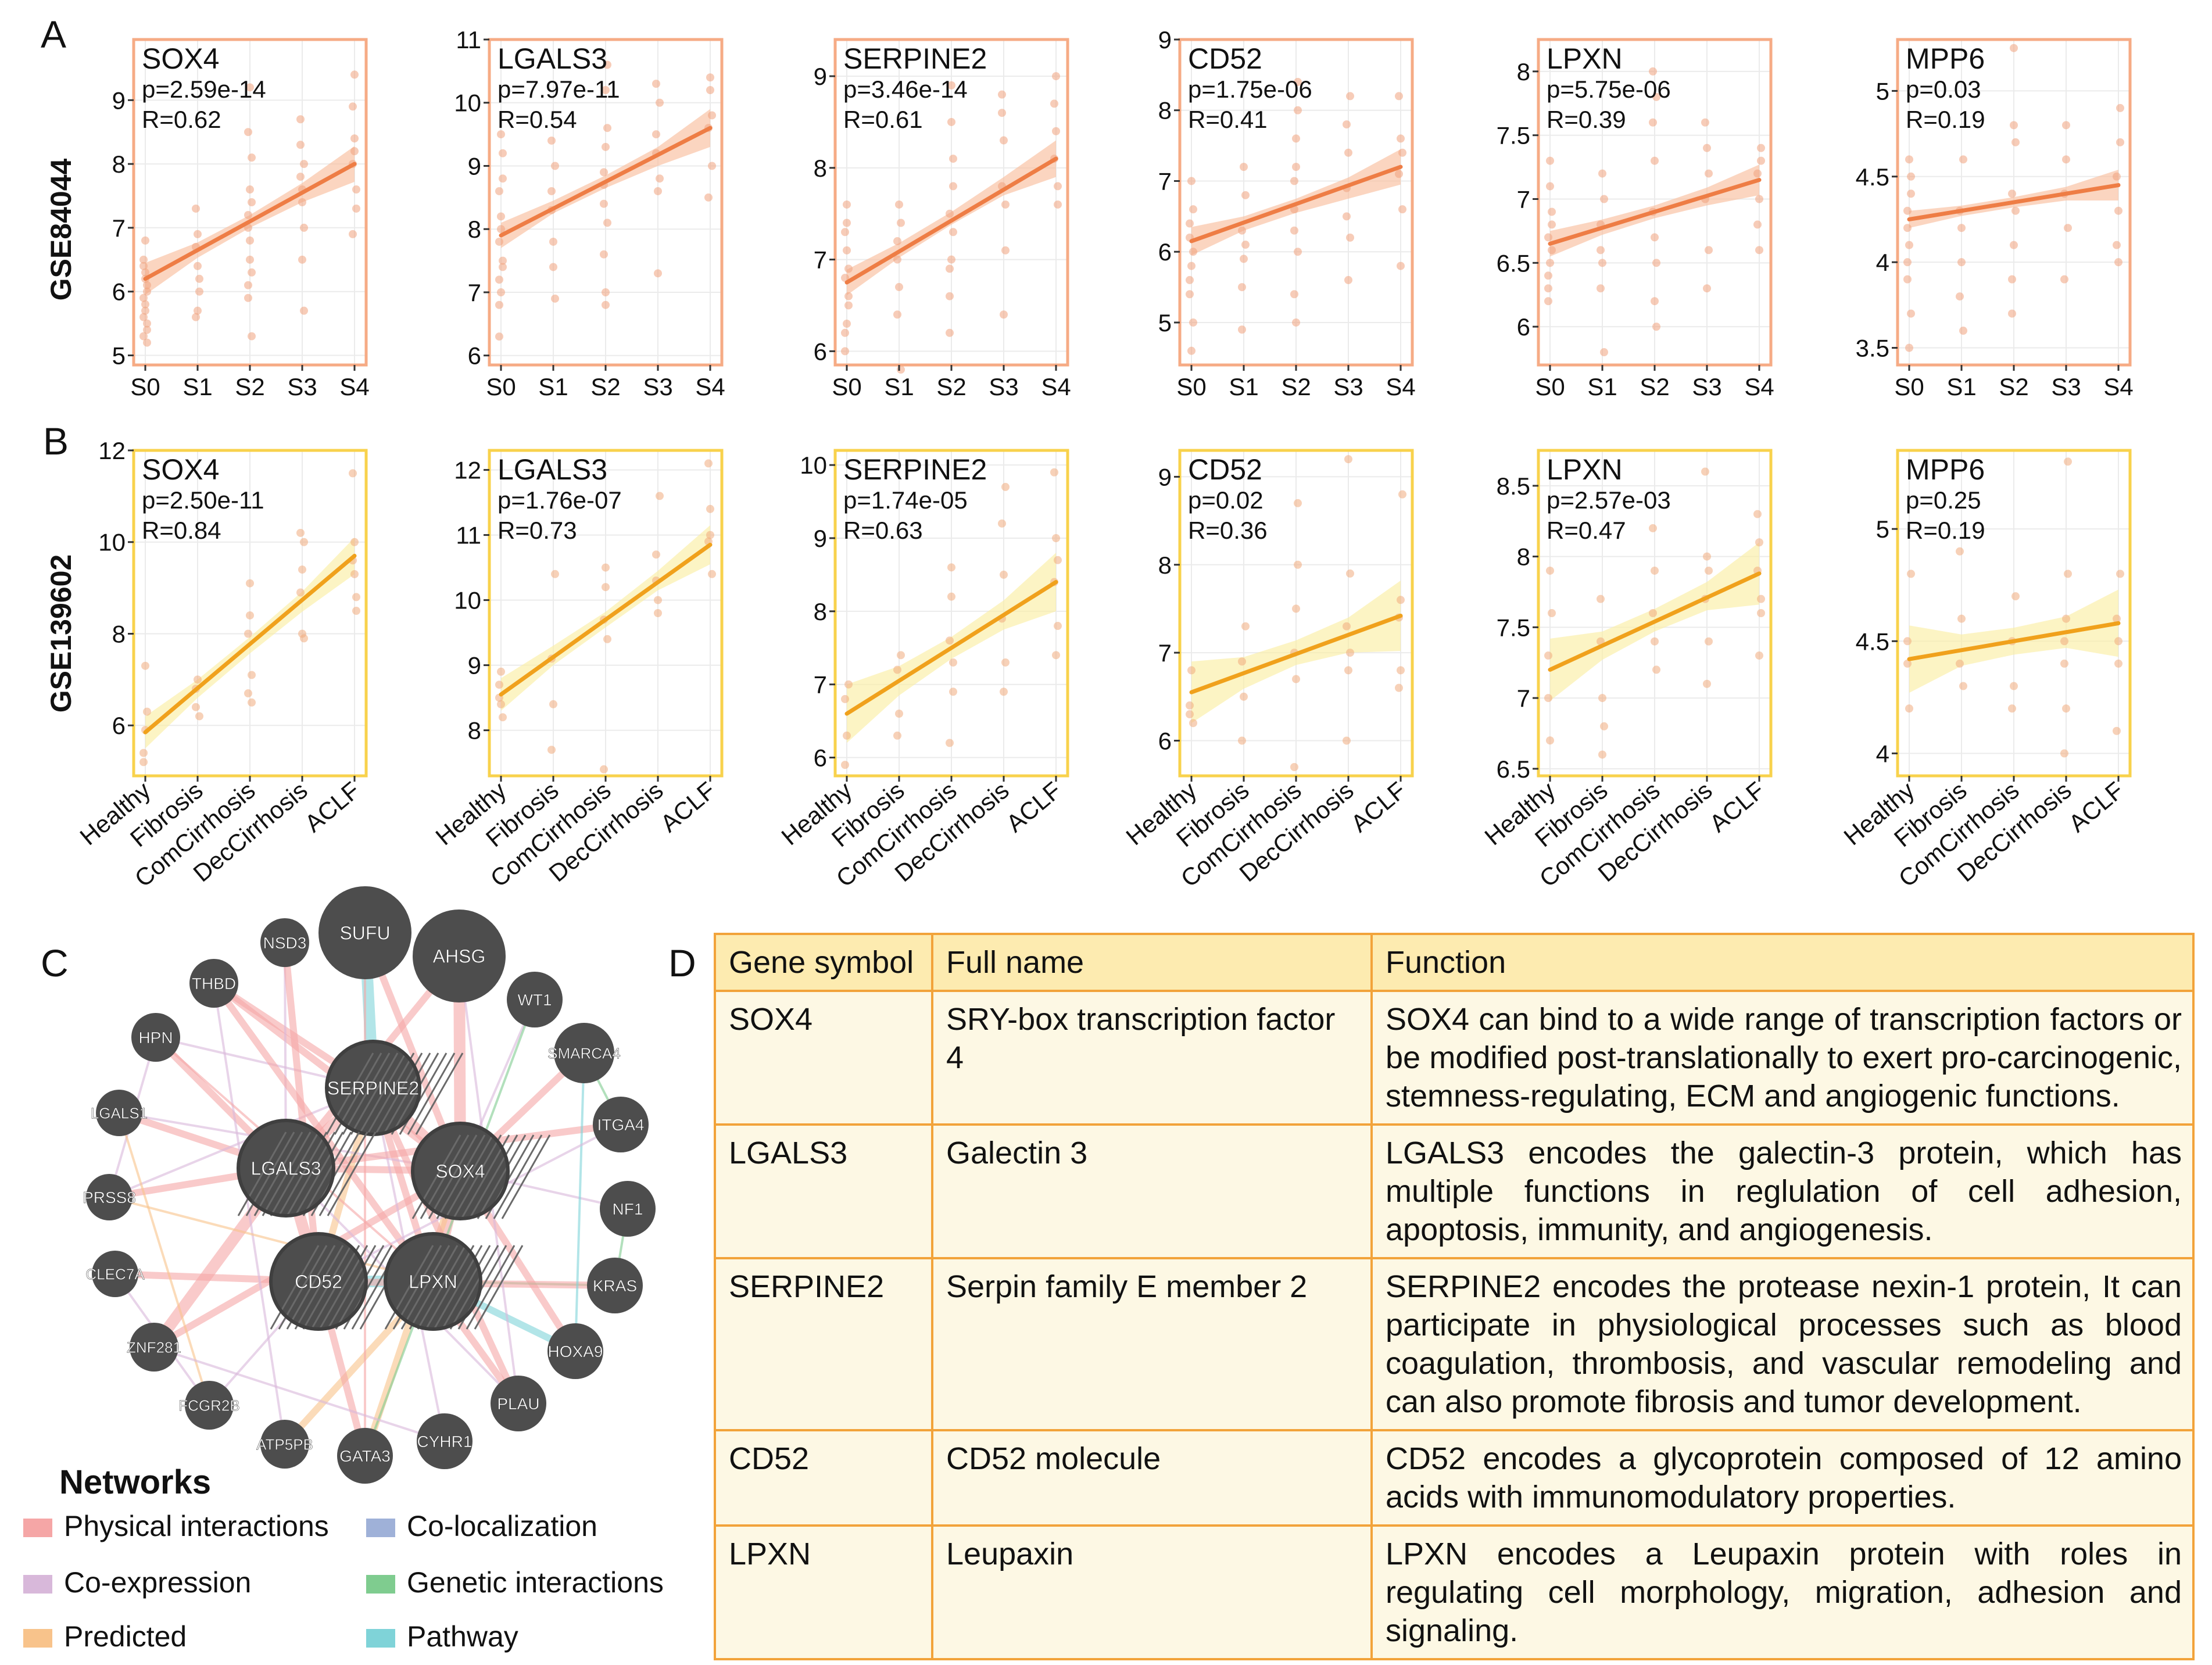 Image resolution: width=2212 pixels, height=1665 pixels. I want to click on network-node-label: LGALS1, so click(119, 1113).